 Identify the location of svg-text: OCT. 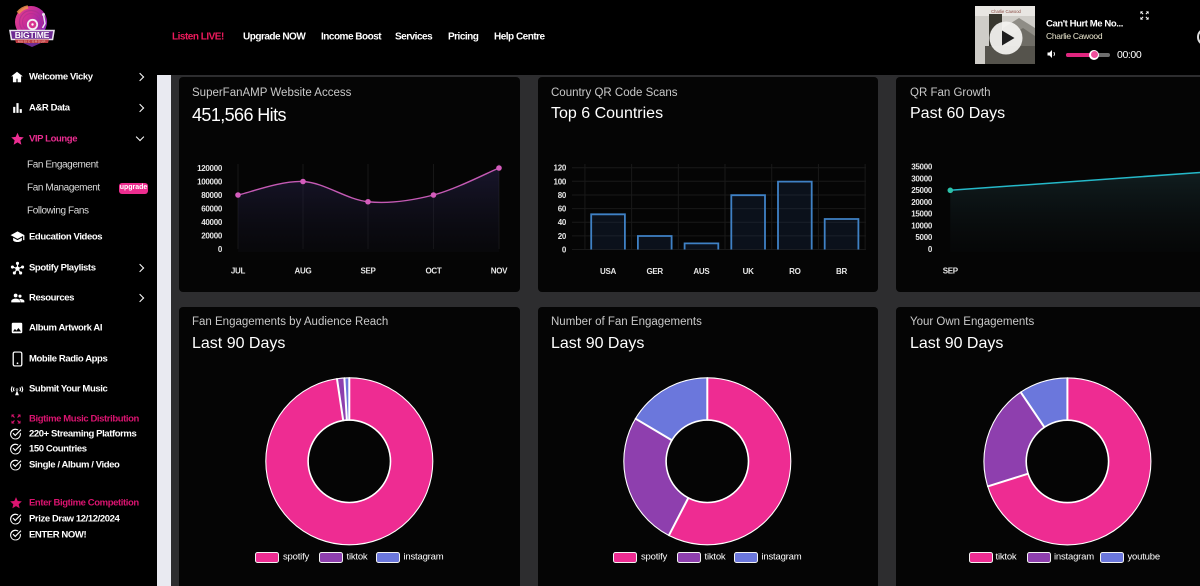
(434, 271).